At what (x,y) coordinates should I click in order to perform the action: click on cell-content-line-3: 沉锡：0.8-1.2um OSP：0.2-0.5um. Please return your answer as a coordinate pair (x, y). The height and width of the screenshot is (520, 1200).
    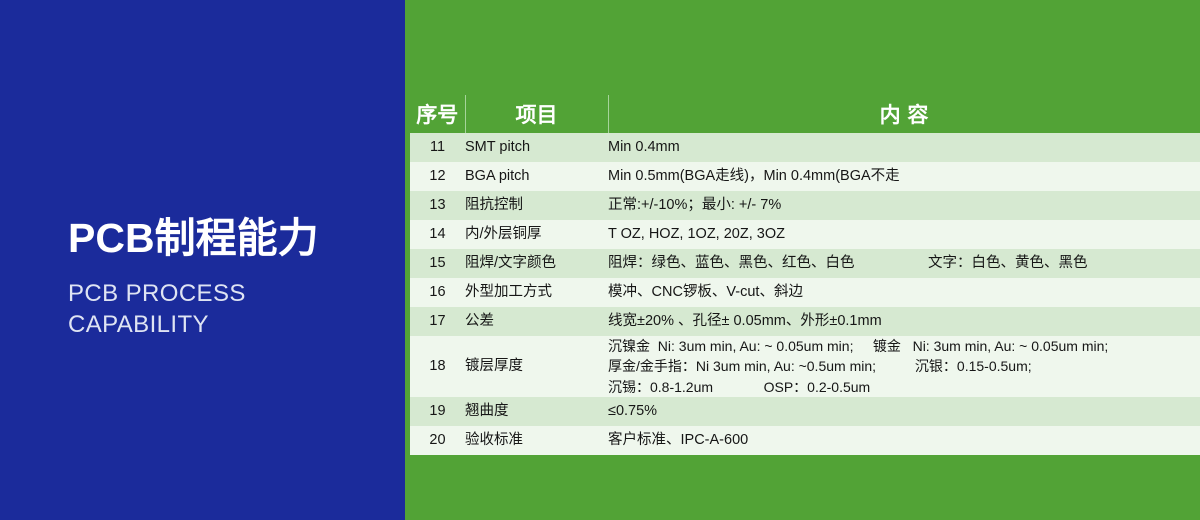
    Looking at the image, I should click on (739, 386).